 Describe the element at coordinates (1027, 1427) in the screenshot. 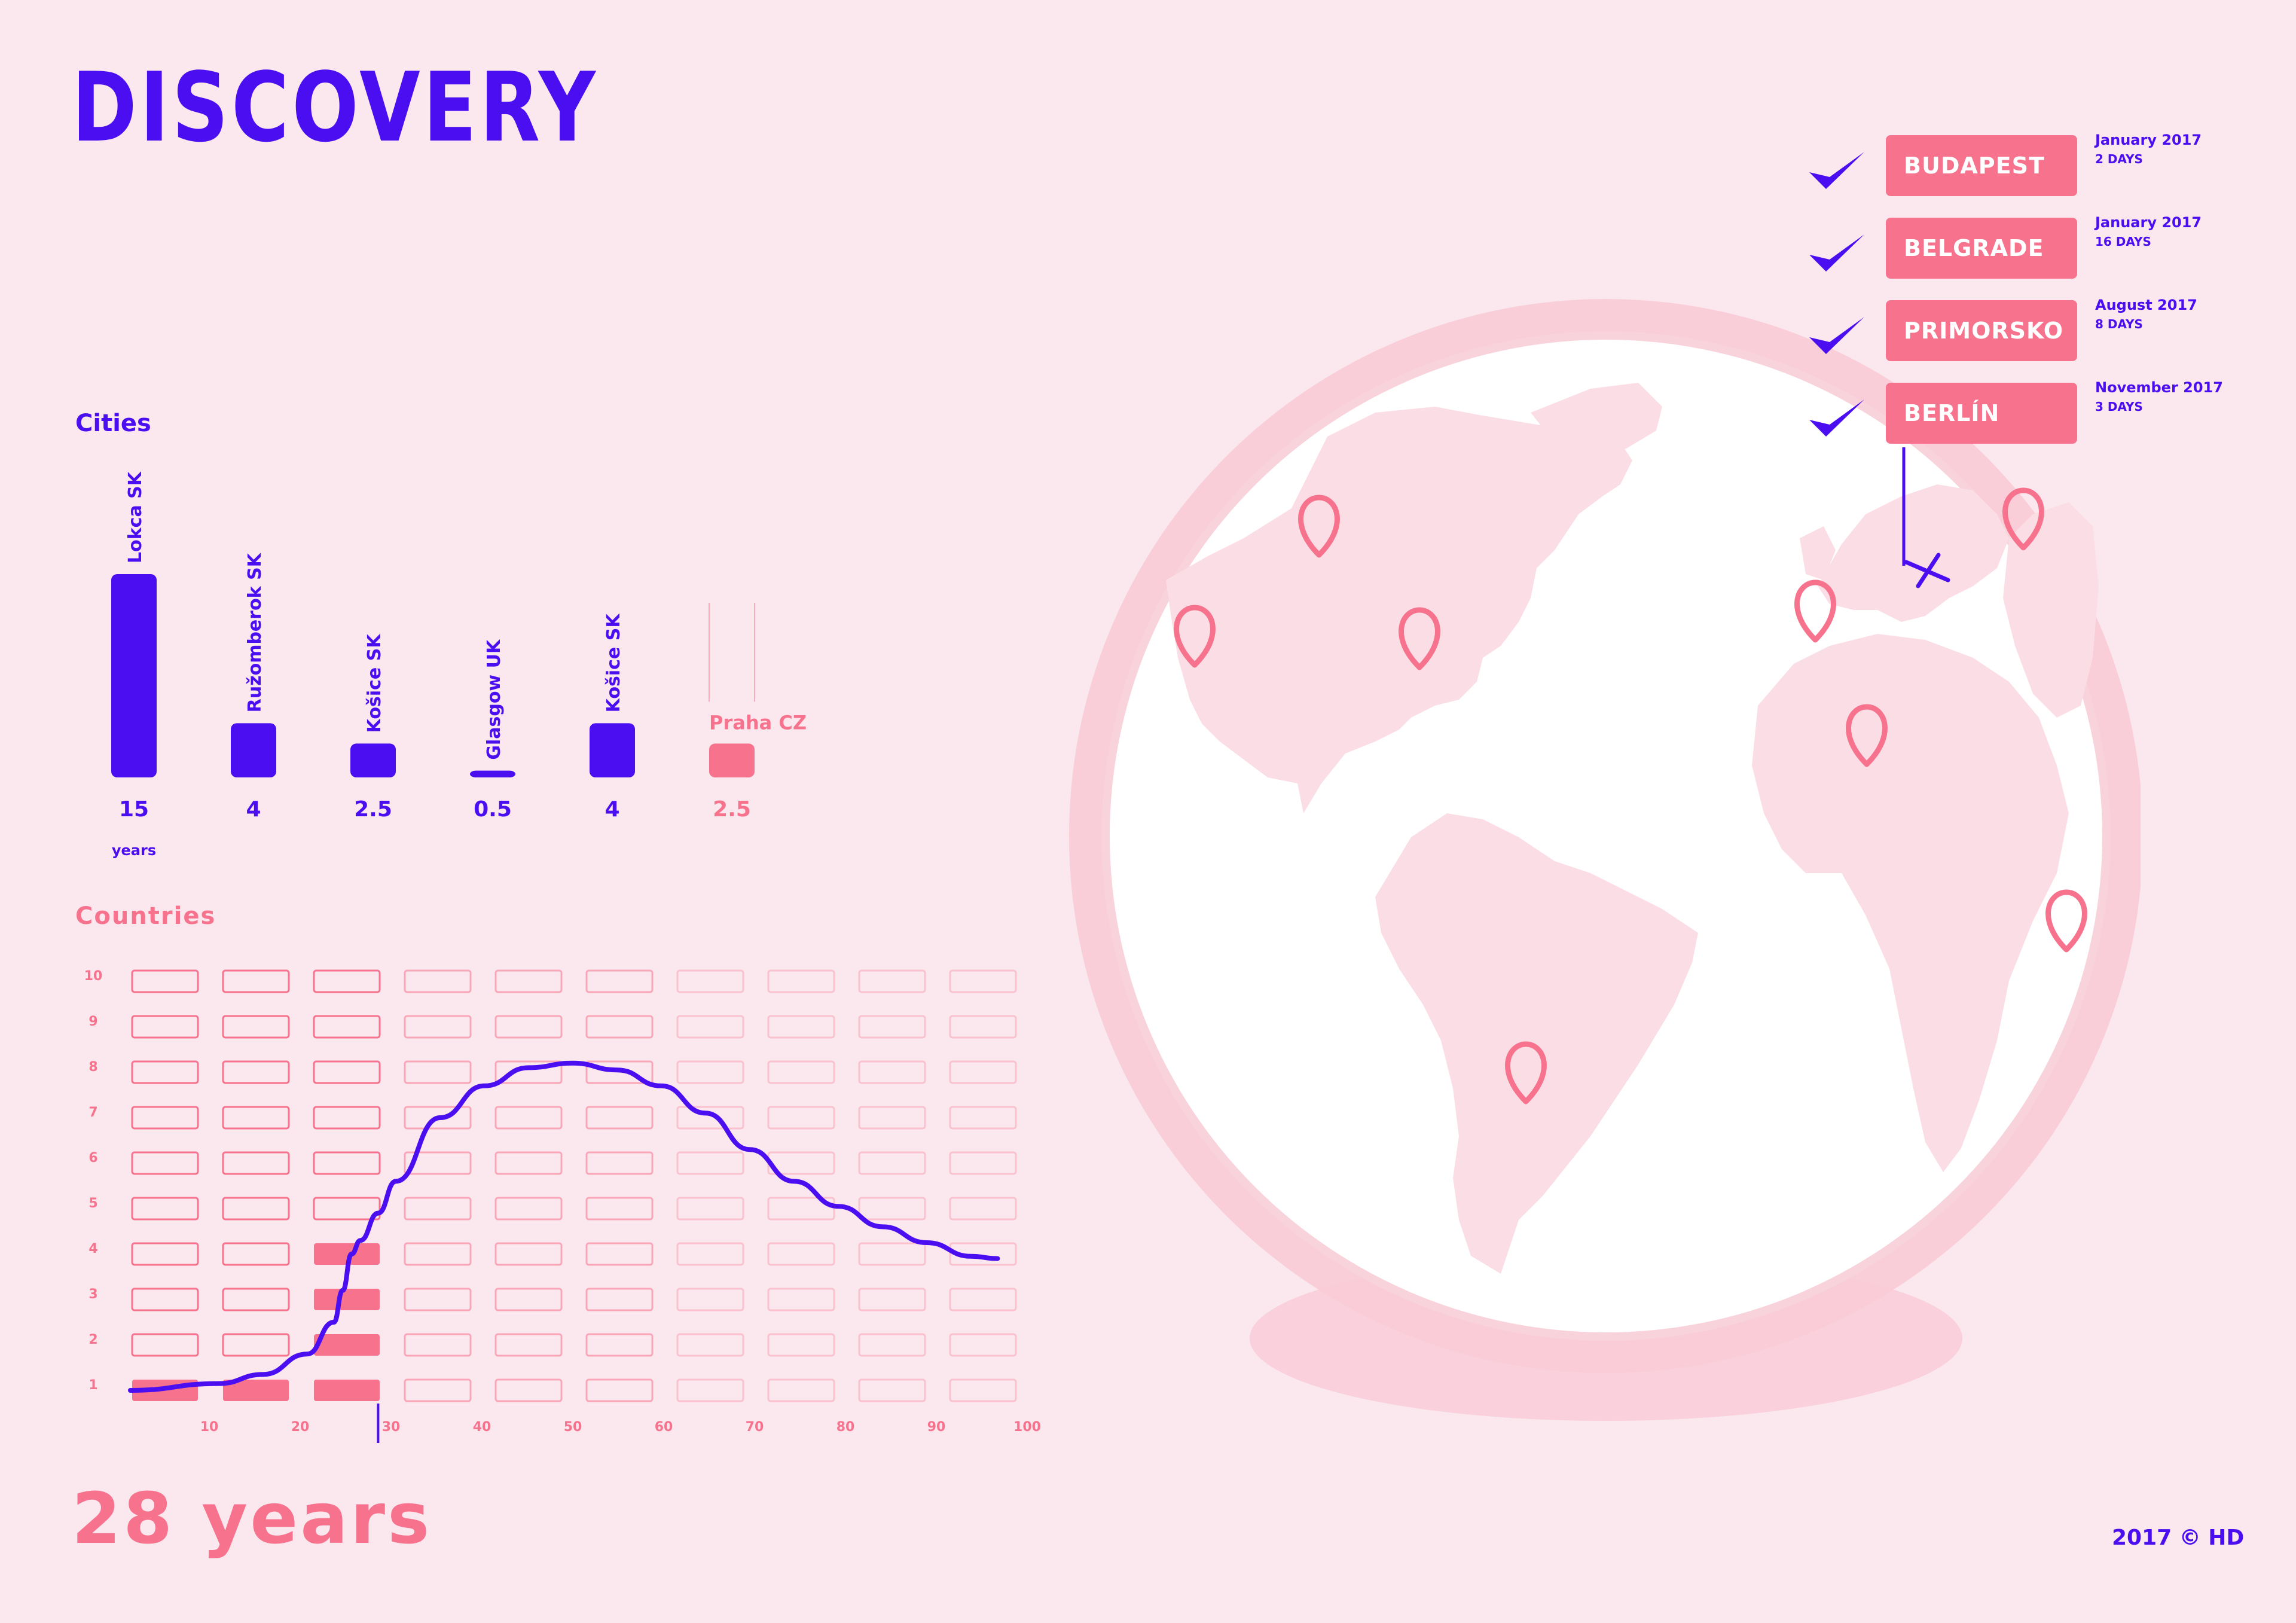

I see `x-tick-label: 100` at that location.